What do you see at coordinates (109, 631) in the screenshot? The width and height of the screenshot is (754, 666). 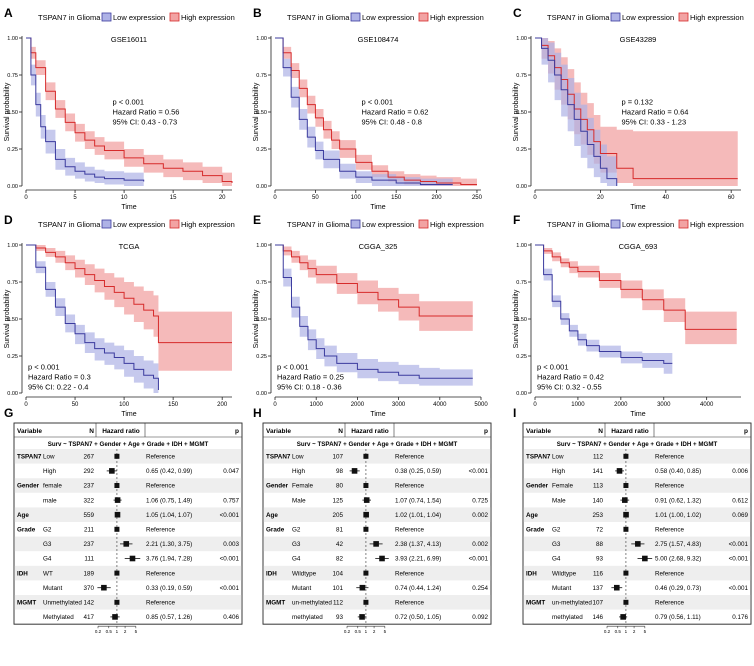 I see `forest-x-tick-label: 0.5` at bounding box center [109, 631].